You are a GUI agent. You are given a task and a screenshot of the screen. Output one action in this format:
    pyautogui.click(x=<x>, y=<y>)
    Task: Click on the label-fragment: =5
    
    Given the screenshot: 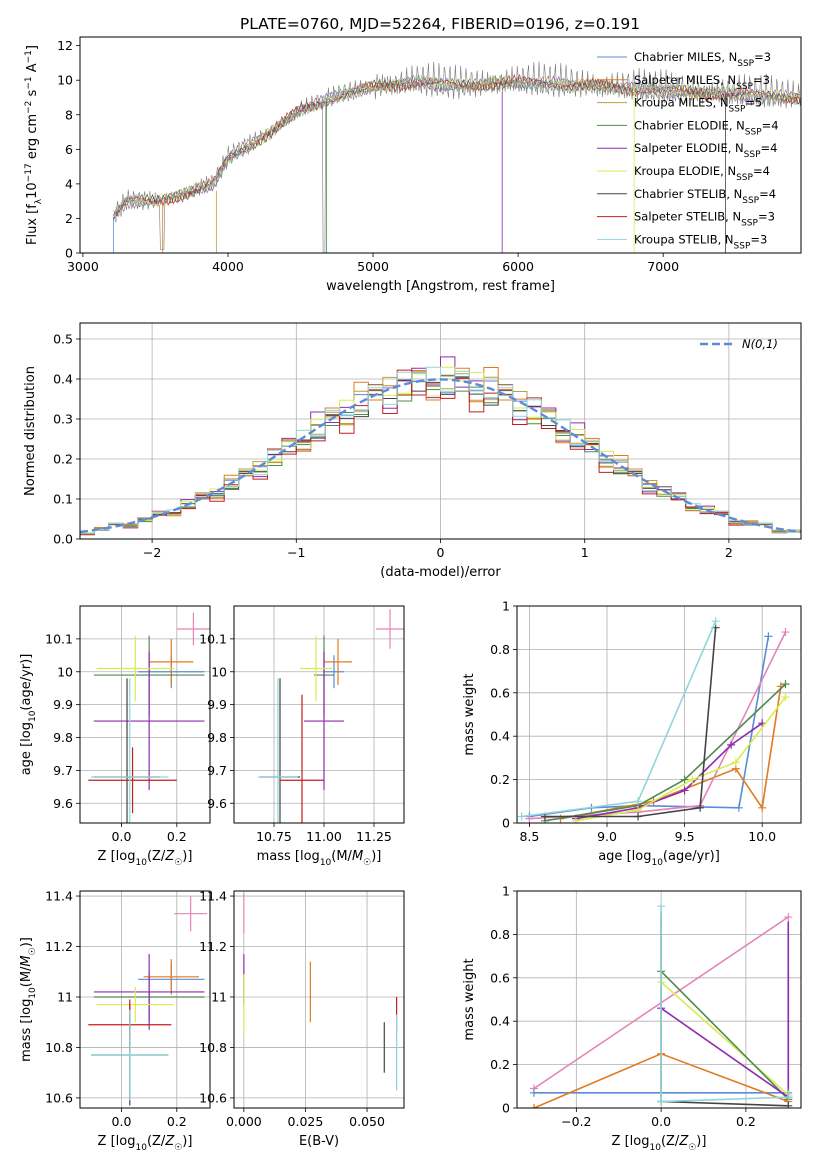 What is the action you would take?
    pyautogui.click(x=753, y=103)
    